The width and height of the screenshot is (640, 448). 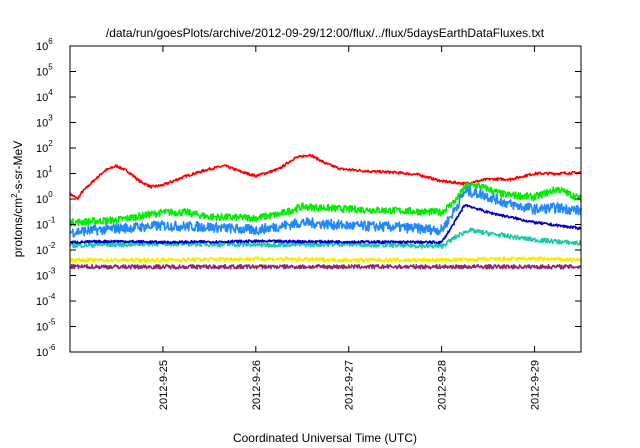 What do you see at coordinates (536, 385) in the screenshot?
I see `x-tick-label: 2012-9-29` at bounding box center [536, 385].